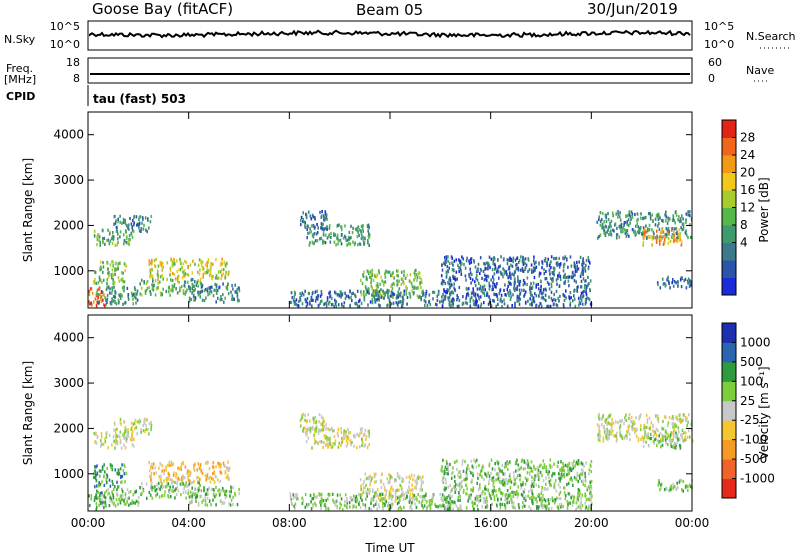 The image size is (800, 554). Describe the element at coordinates (20, 96) in the screenshot. I see `cpid-label: CPID` at that location.